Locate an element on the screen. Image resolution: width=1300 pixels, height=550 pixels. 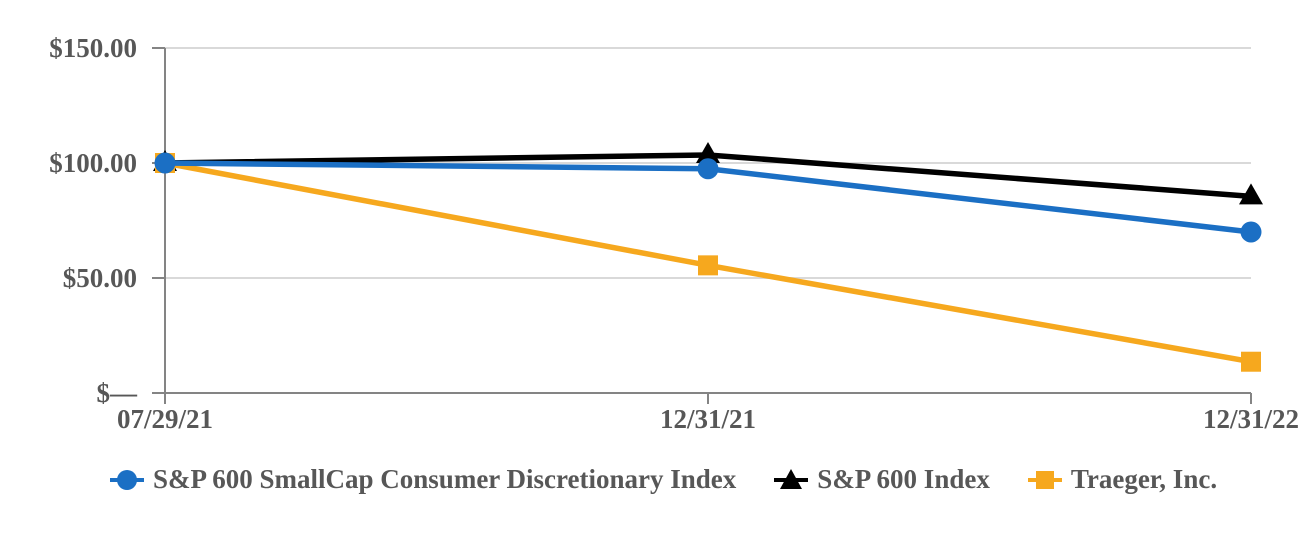
x-axis-tick-label: 12/31/21 is located at coordinates (707, 419).